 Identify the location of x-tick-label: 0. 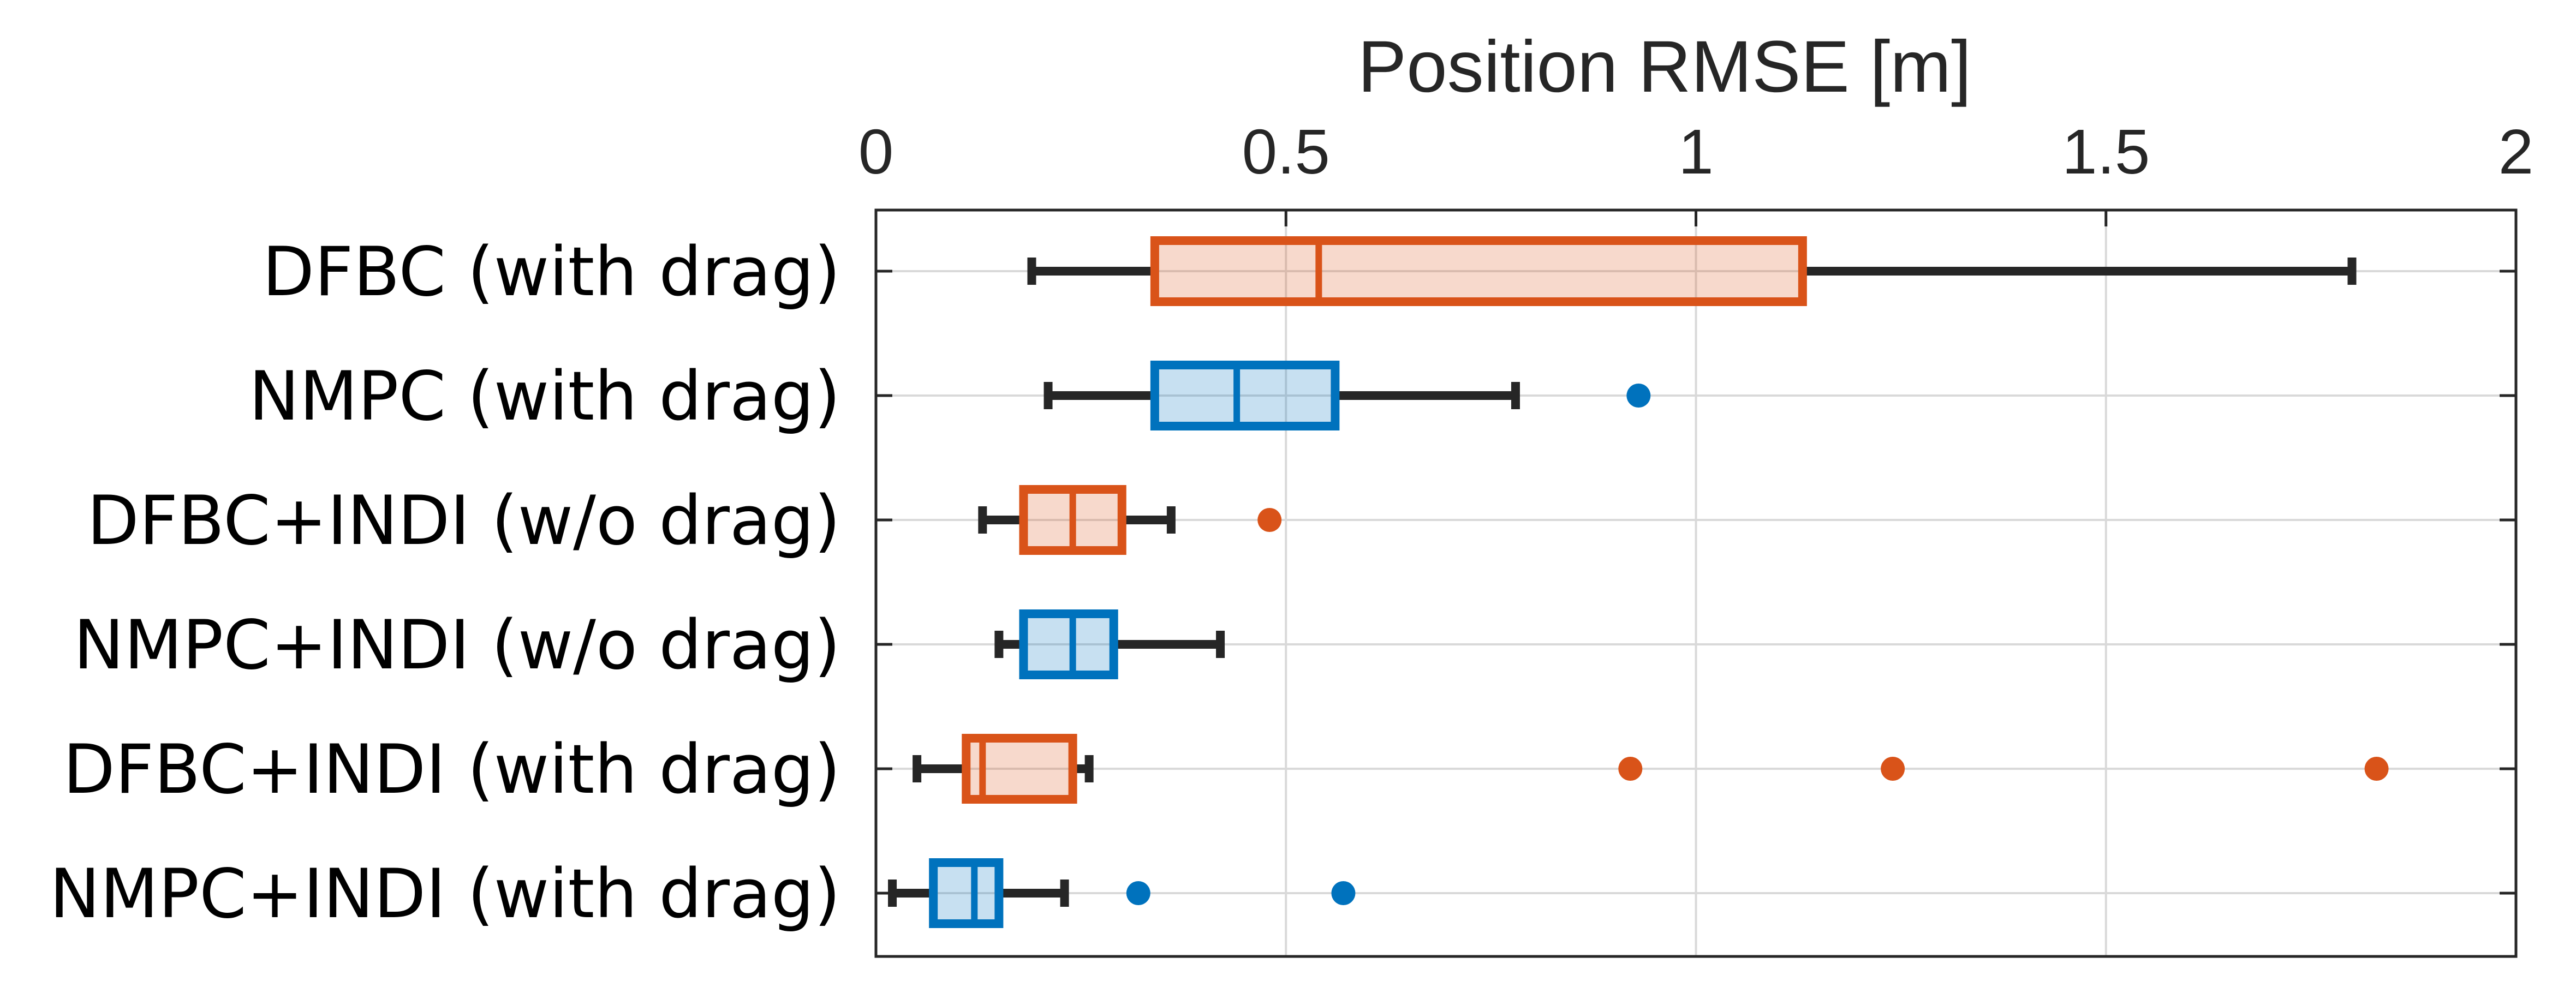
(876, 151).